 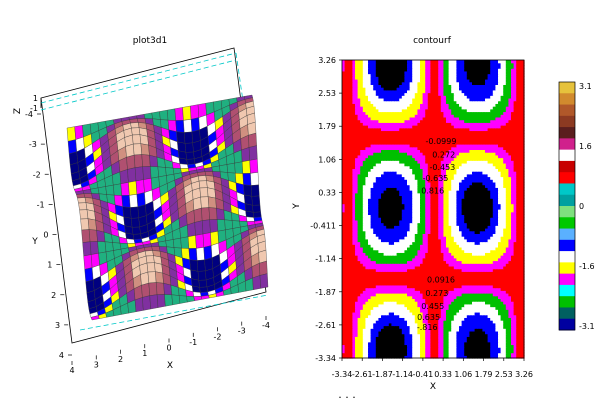 I want to click on surface-y-tick: 1, so click(x=49, y=265).